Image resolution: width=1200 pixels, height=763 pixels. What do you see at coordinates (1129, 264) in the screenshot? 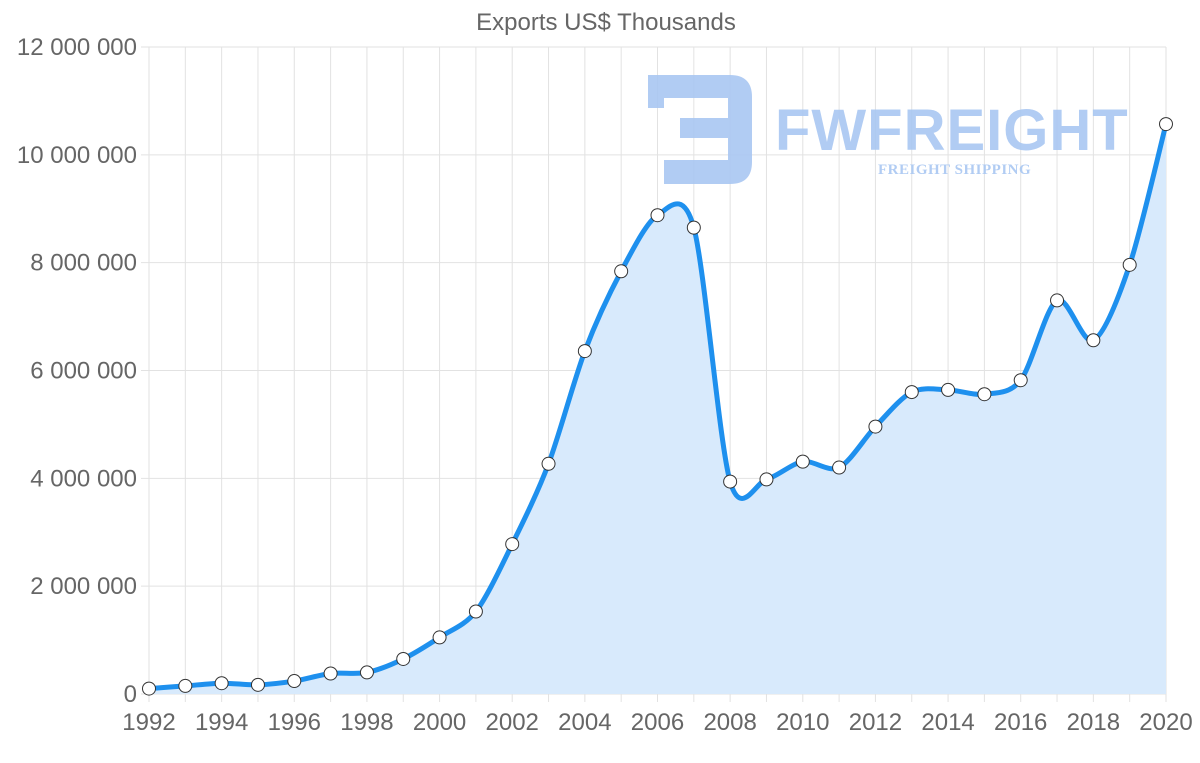
I see `data-point-2019` at bounding box center [1129, 264].